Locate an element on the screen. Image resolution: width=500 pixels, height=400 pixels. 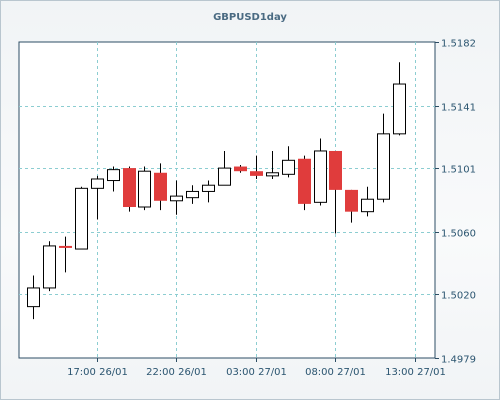
y-tick-label: 1.5182 is located at coordinates (458, 44).